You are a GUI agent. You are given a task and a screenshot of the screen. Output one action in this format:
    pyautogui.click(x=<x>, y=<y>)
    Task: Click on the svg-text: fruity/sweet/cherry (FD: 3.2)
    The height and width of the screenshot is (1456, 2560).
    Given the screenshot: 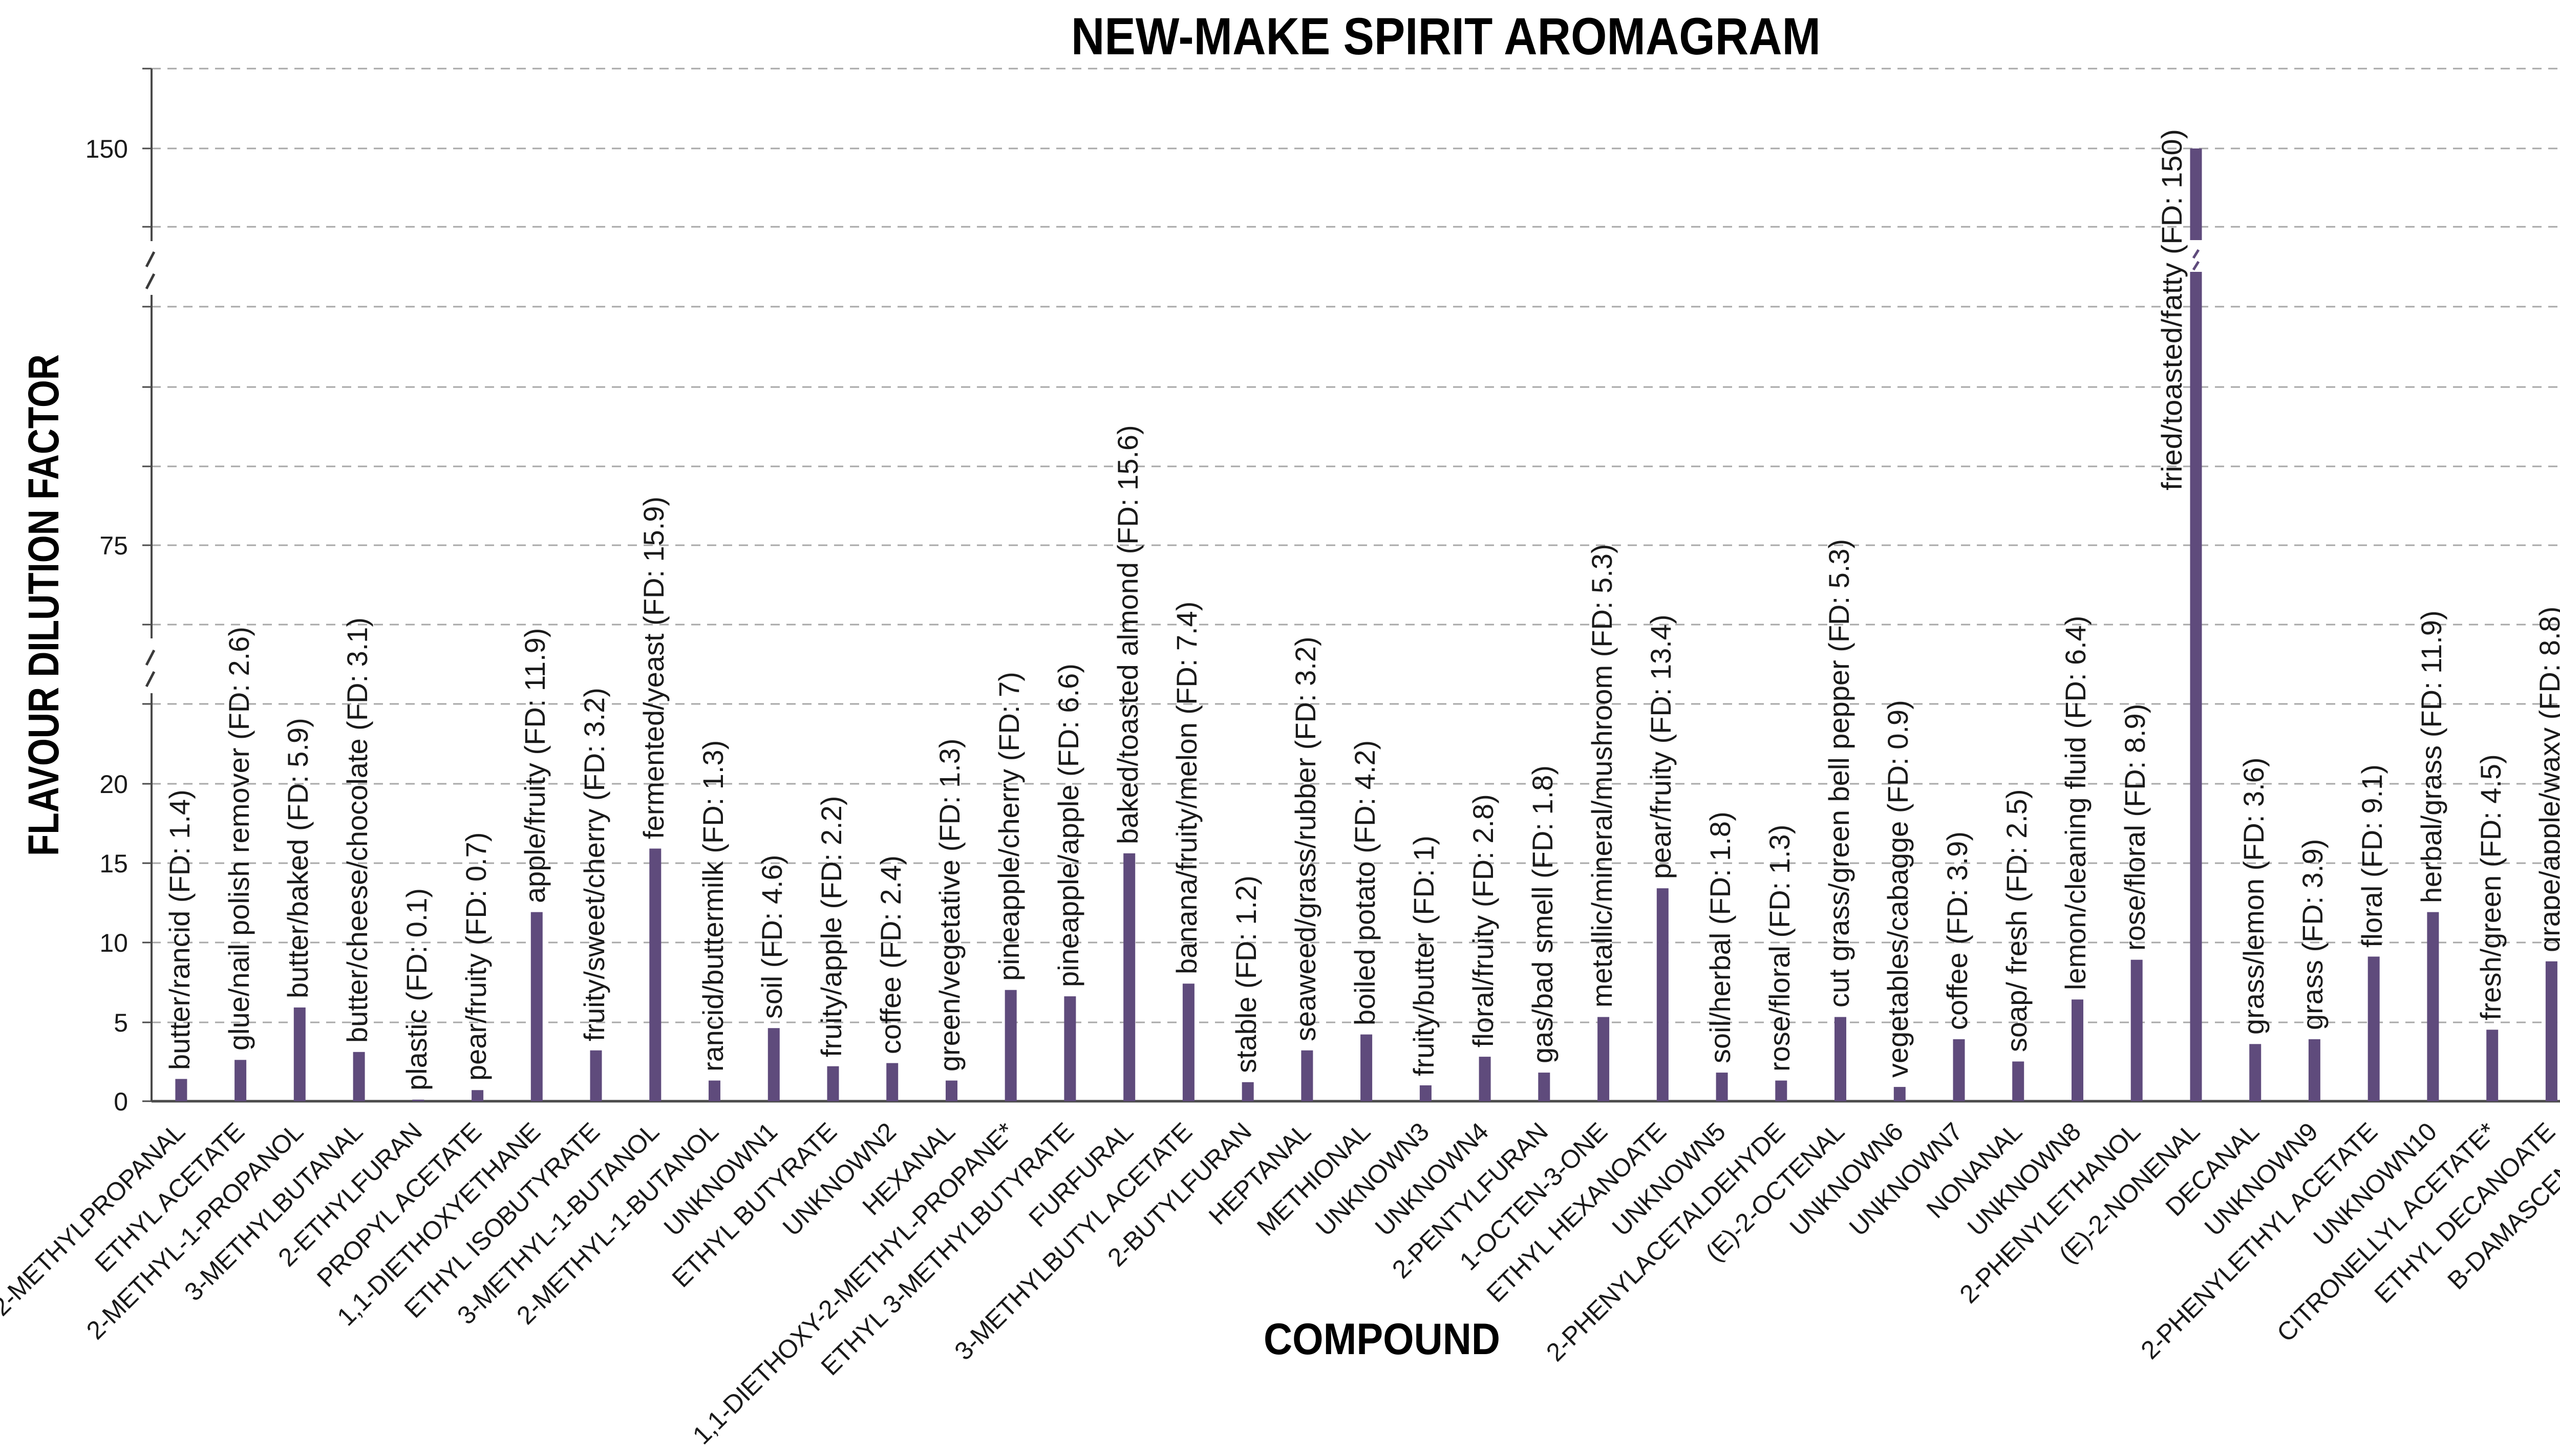 What is the action you would take?
    pyautogui.click(x=594, y=865)
    